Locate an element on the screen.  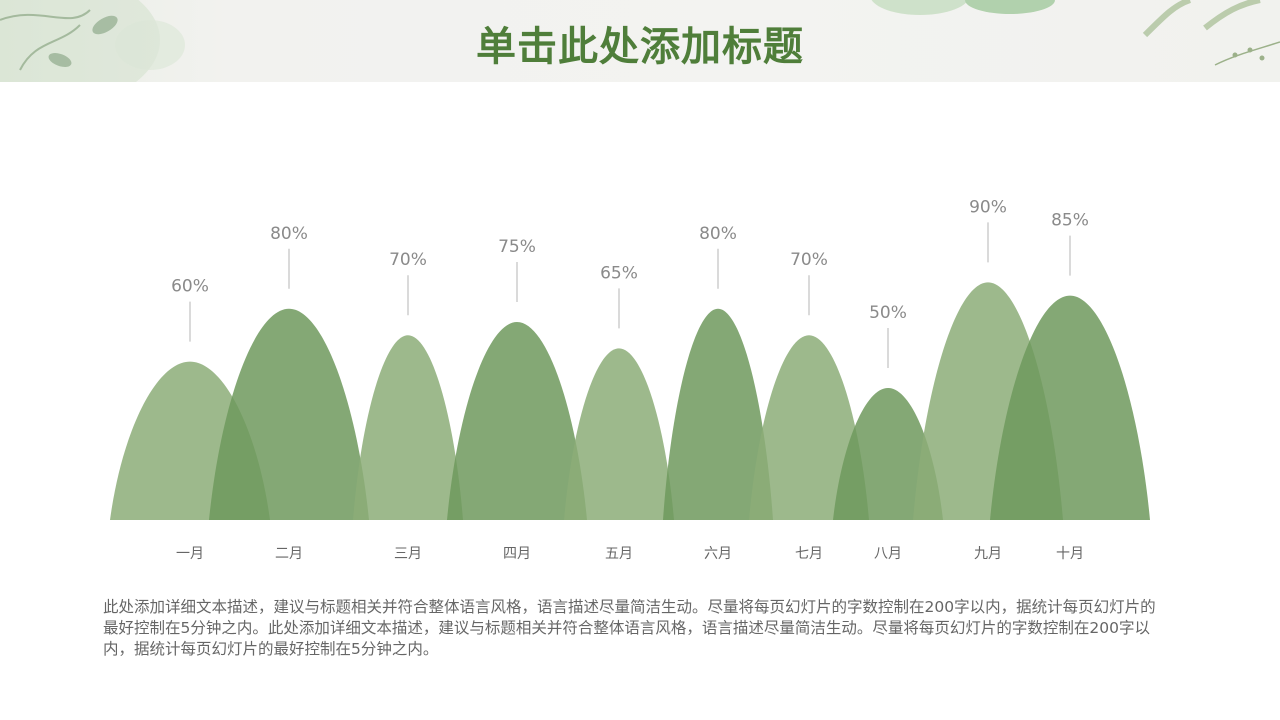
category-label: 一月 is located at coordinates (190, 554).